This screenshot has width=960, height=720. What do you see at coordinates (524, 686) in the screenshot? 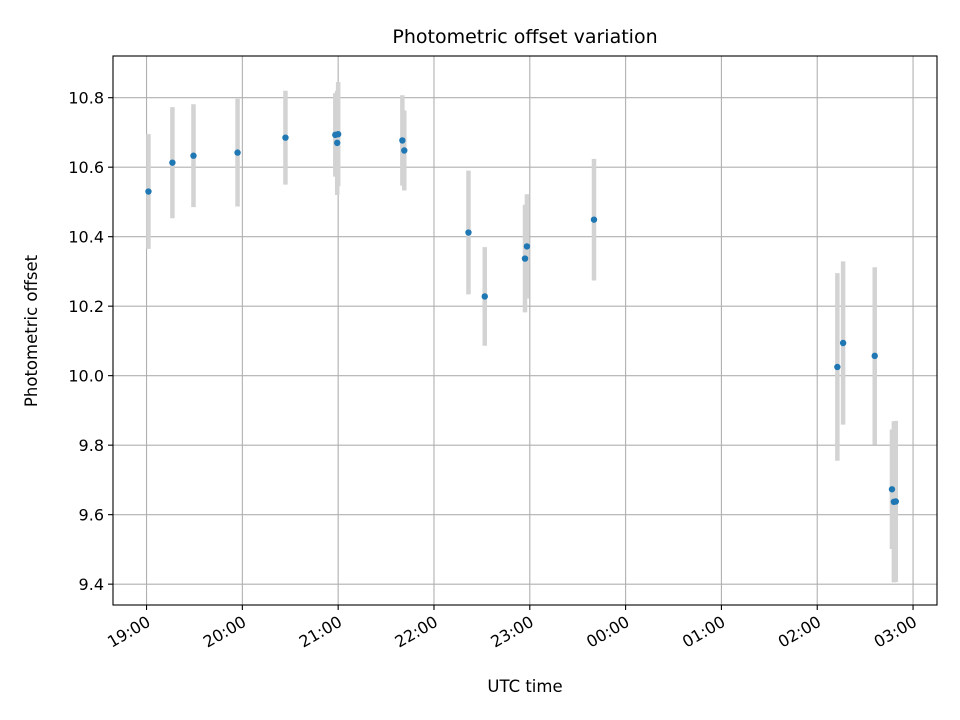
I see `x-axis-label: UTC time` at bounding box center [524, 686].